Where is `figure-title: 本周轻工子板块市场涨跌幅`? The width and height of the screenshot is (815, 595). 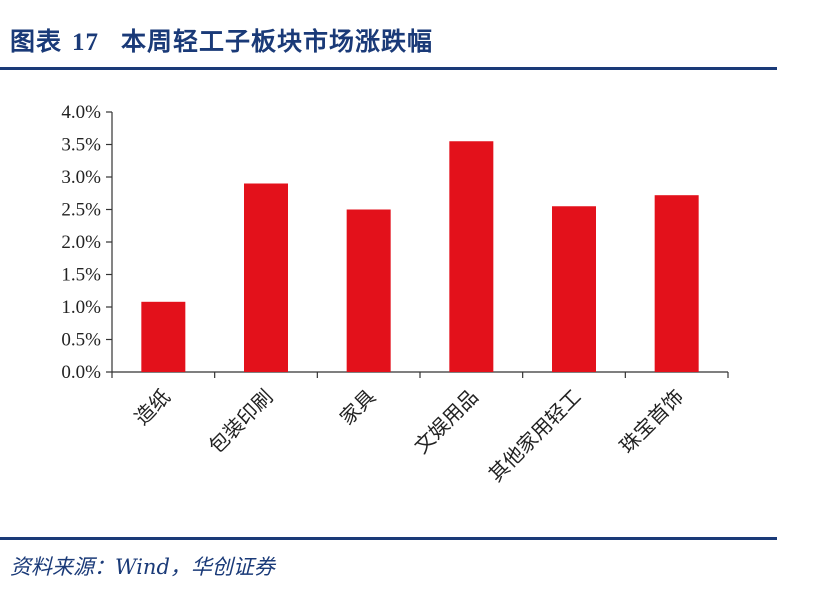
figure-title: 本周轻工子板块市场涨跌幅 is located at coordinates (277, 41).